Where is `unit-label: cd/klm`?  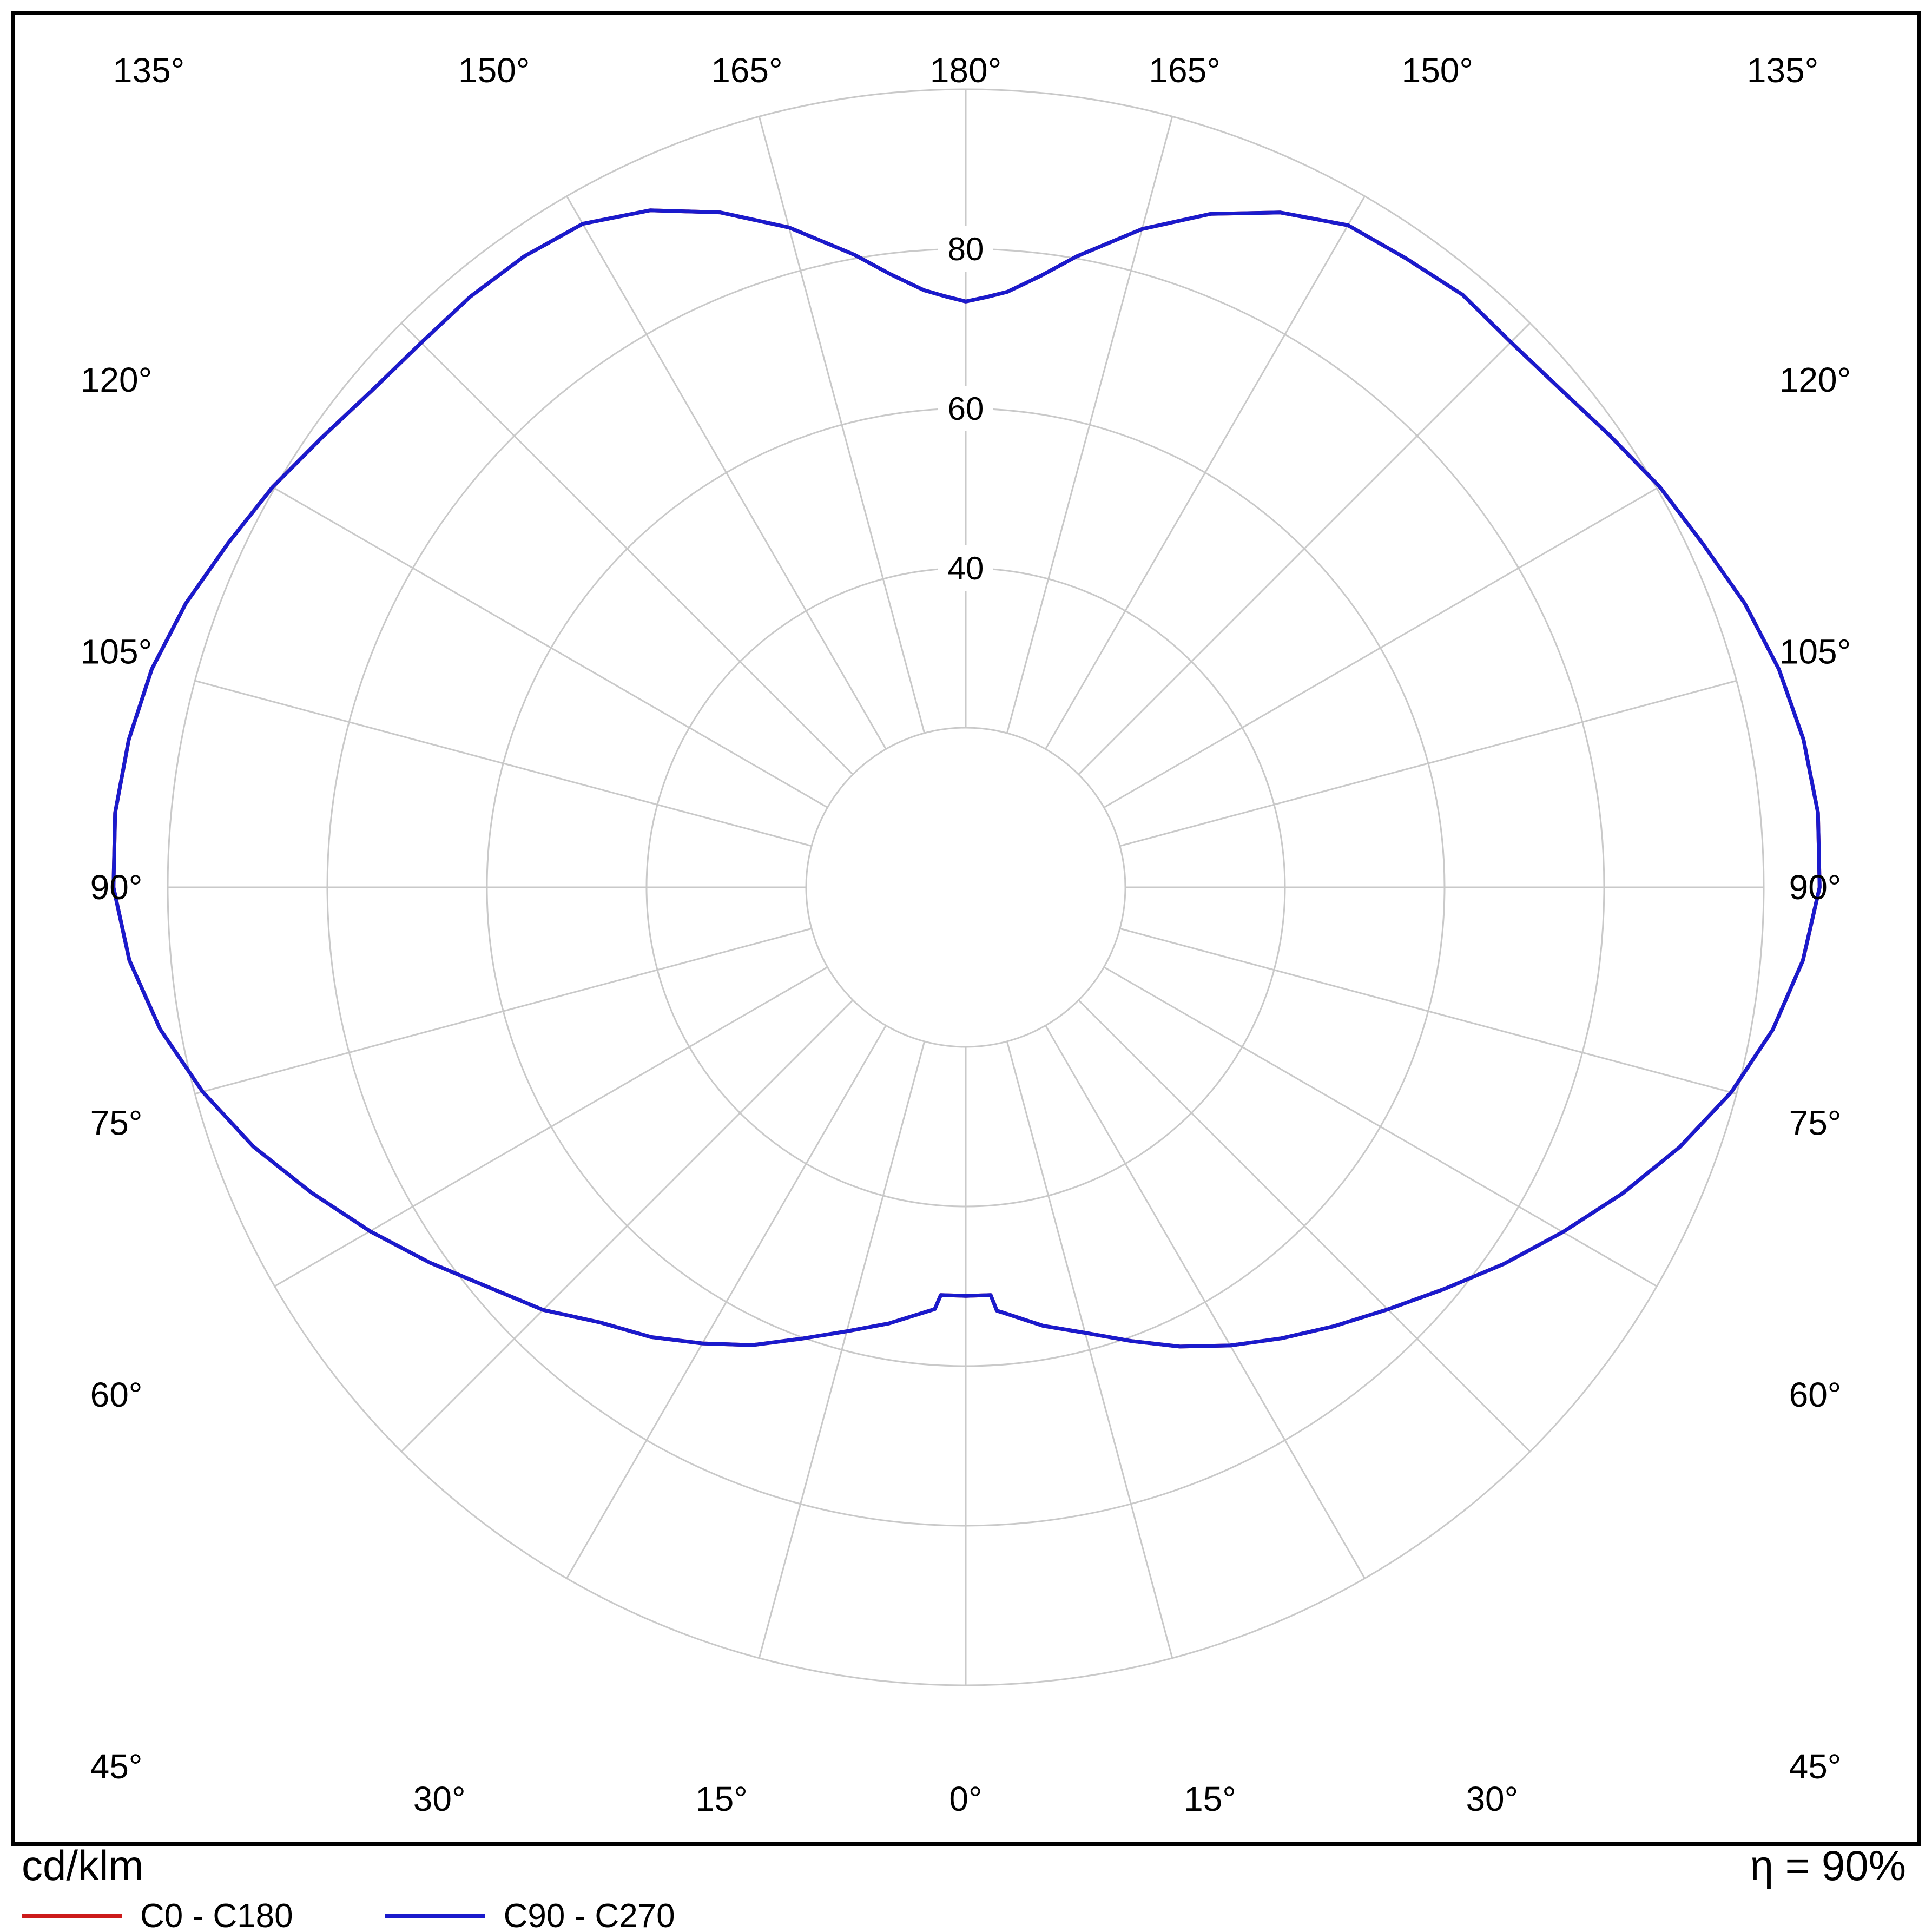
unit-label: cd/klm is located at coordinates (83, 1865).